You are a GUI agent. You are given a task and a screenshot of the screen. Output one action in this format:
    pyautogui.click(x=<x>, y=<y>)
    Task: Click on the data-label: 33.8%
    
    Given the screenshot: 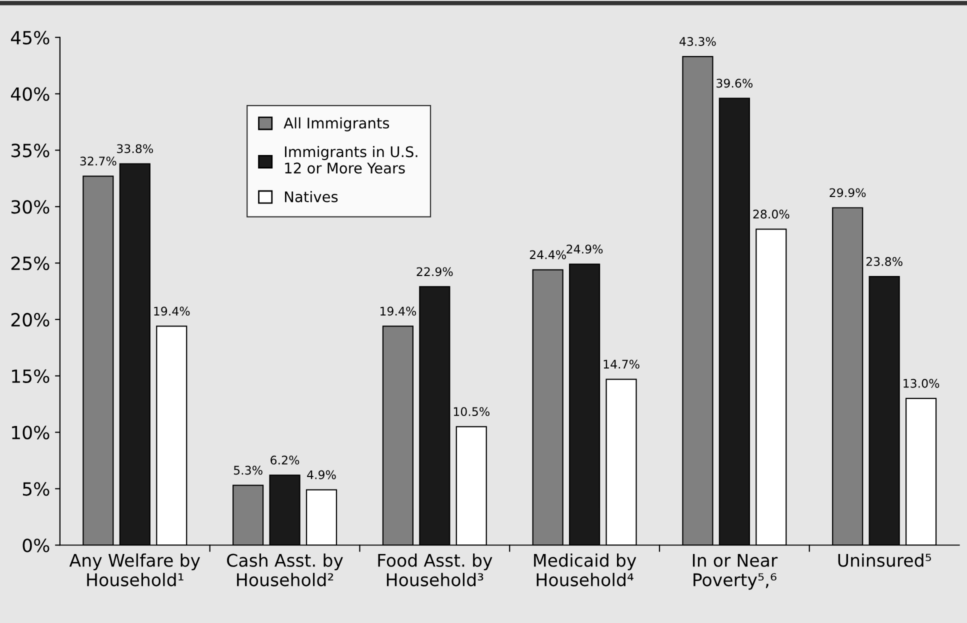 What is the action you would take?
    pyautogui.click(x=135, y=149)
    